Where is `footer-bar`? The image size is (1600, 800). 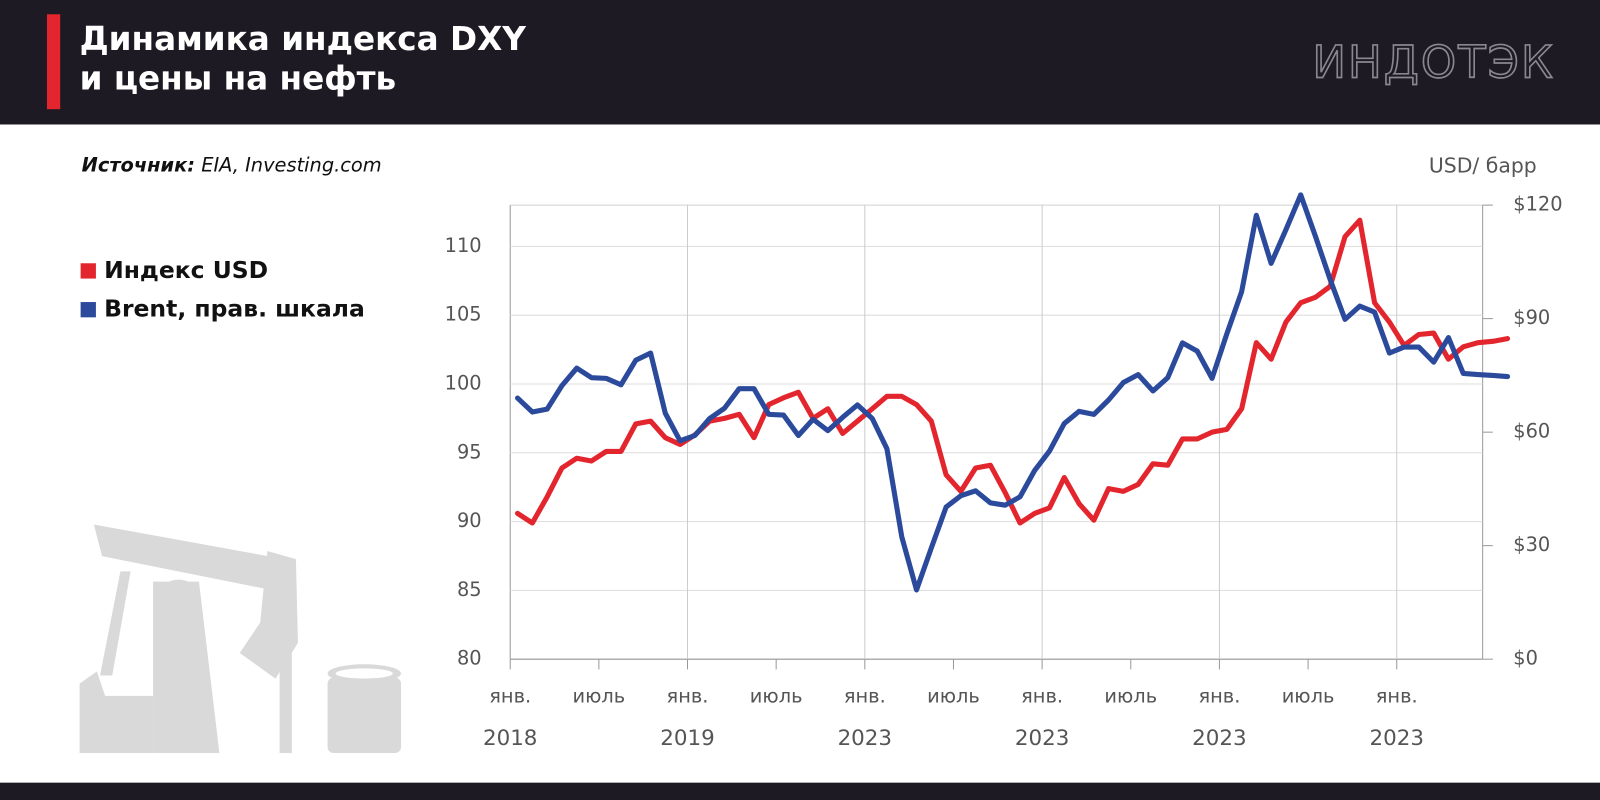
footer-bar is located at coordinates (800, 791).